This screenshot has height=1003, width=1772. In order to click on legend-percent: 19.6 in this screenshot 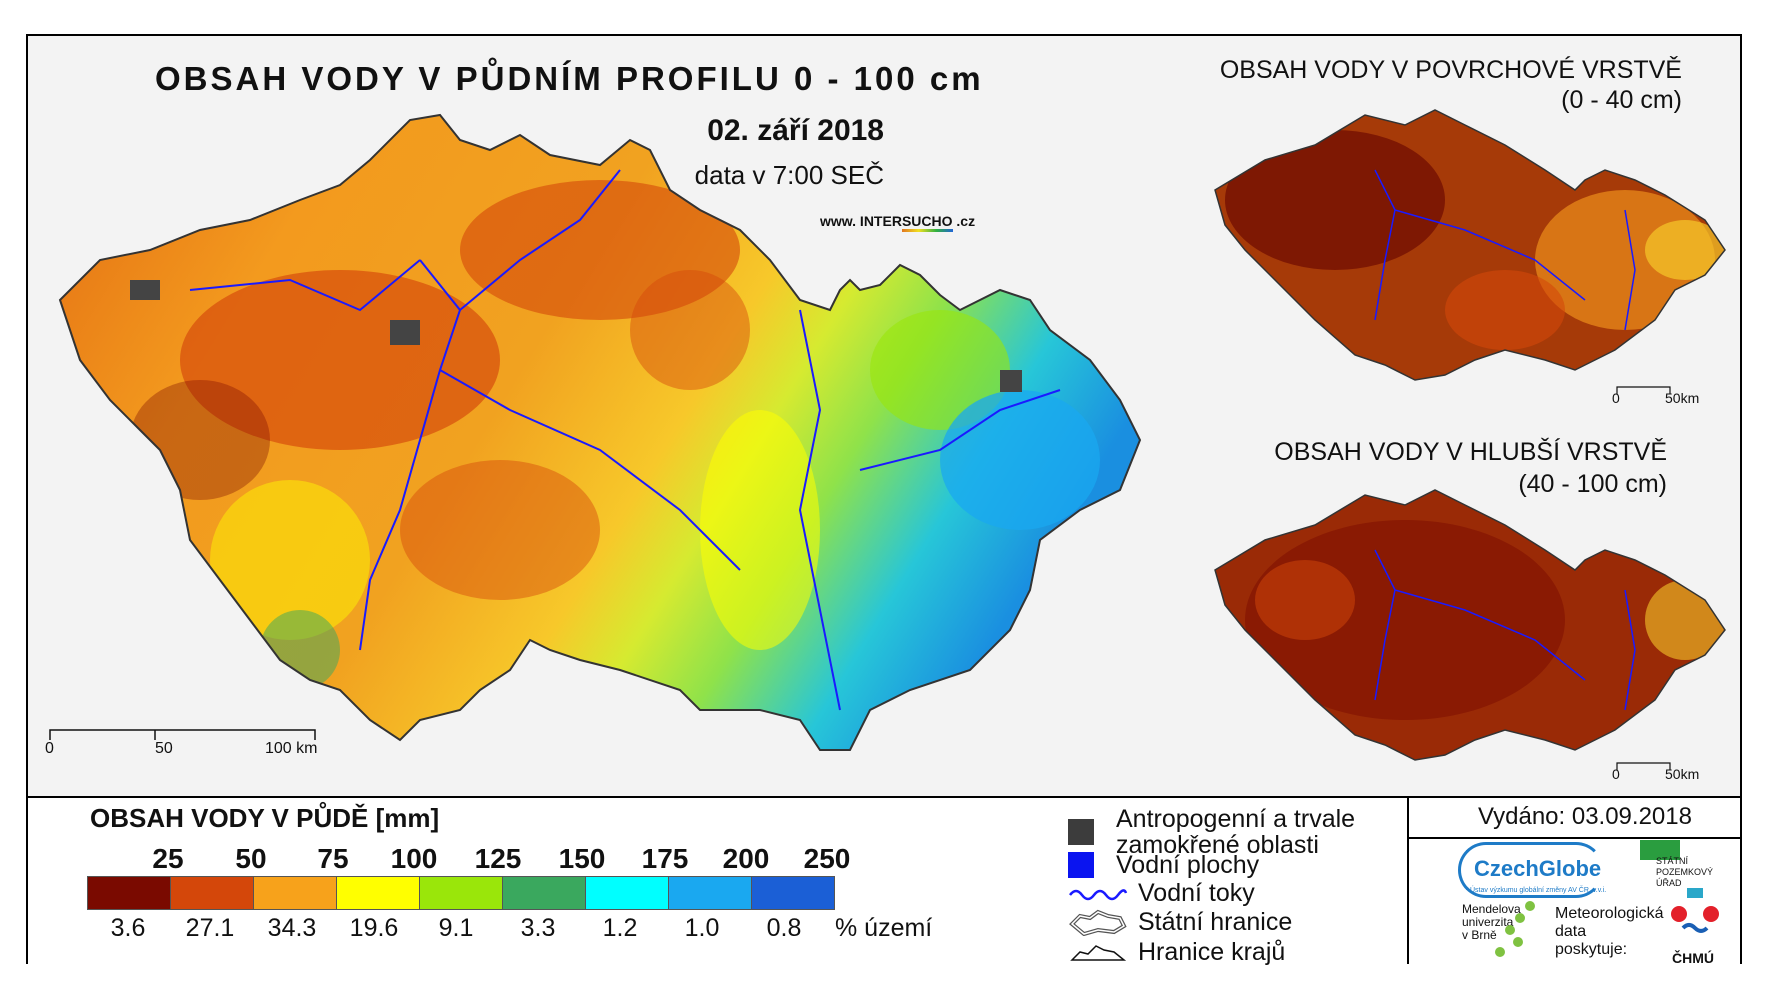, I will do `click(374, 928)`.